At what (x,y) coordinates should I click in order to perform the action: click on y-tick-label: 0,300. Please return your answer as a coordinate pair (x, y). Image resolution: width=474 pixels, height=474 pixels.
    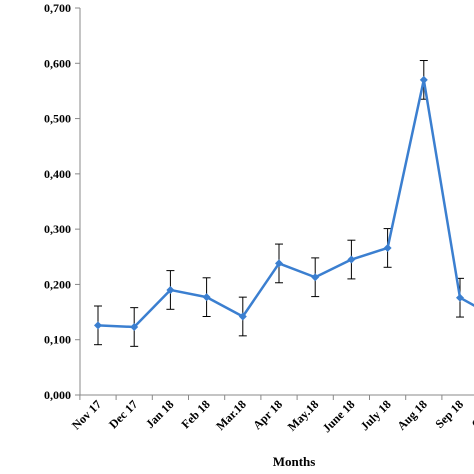
    Looking at the image, I should click on (57, 229).